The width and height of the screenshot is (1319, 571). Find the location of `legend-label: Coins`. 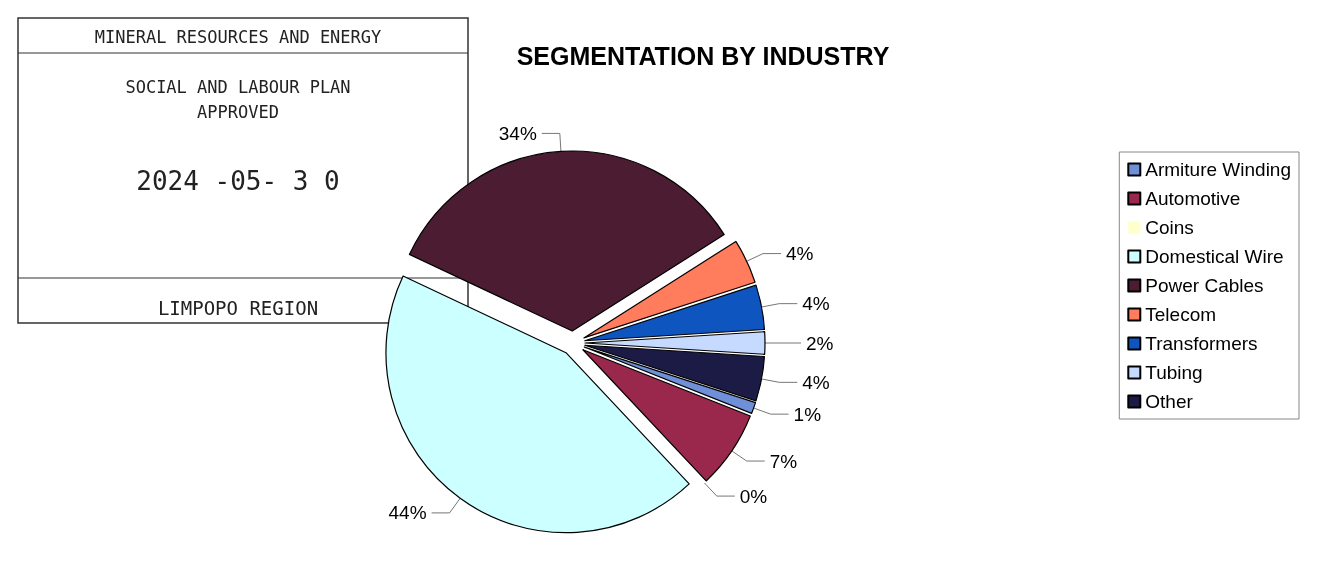

legend-label: Coins is located at coordinates (1169, 227).